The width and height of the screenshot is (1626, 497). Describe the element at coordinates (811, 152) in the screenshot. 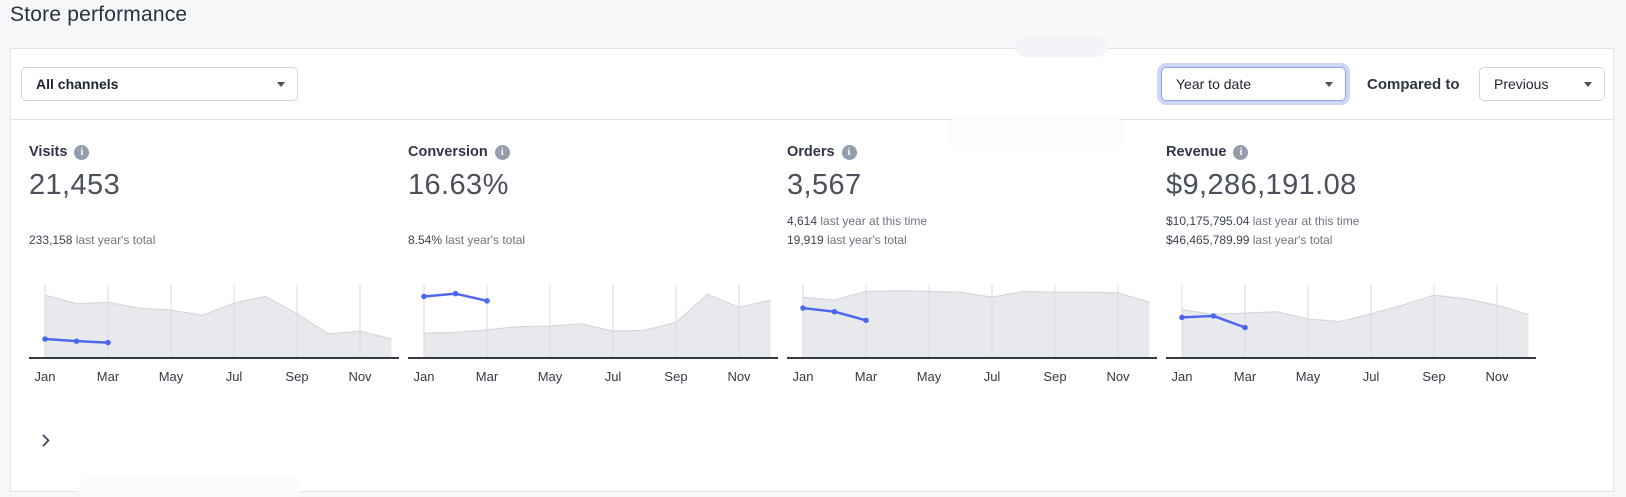

I see `metric-label: Orders` at that location.